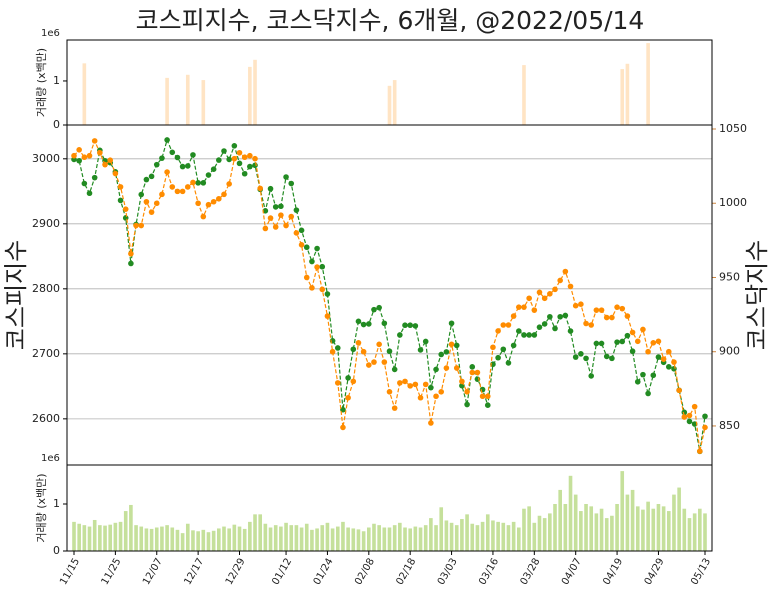 This screenshot has width=773, height=594. Describe the element at coordinates (56, 550) in the screenshot. I see `y-tick-label: 0` at that location.